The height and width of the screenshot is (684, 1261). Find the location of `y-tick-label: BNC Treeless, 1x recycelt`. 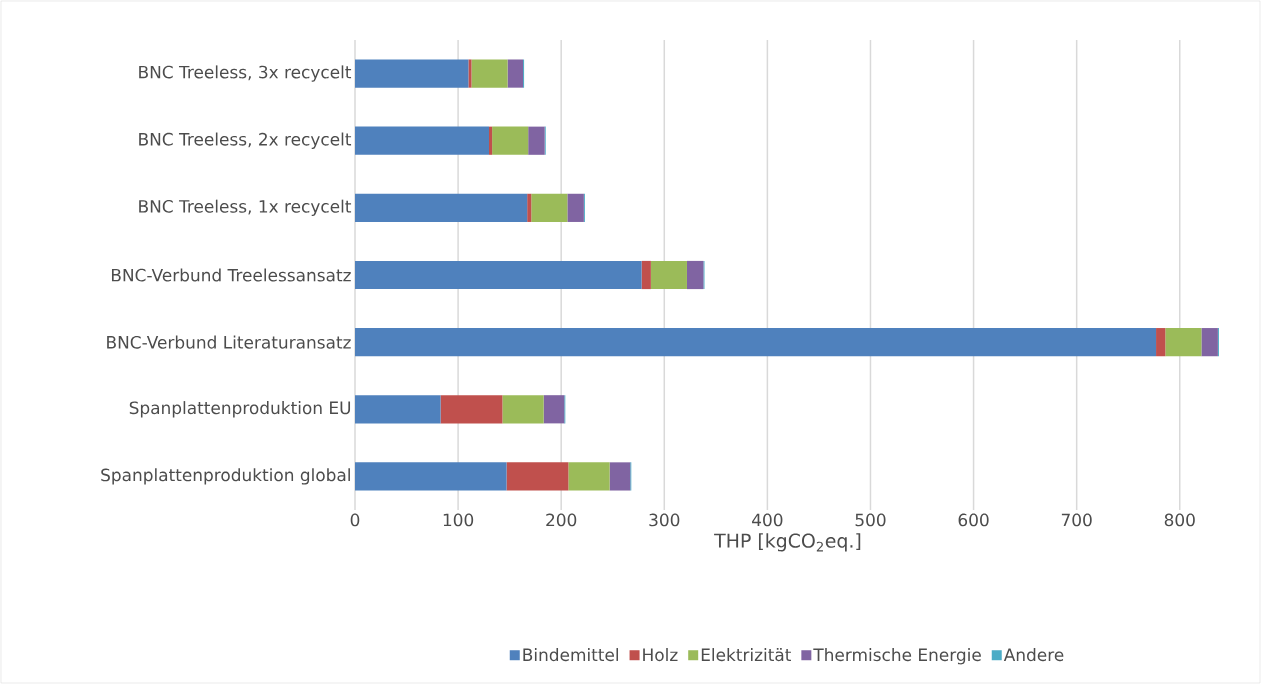

y-tick-label: BNC Treeless, 1x recycelt is located at coordinates (245, 208).